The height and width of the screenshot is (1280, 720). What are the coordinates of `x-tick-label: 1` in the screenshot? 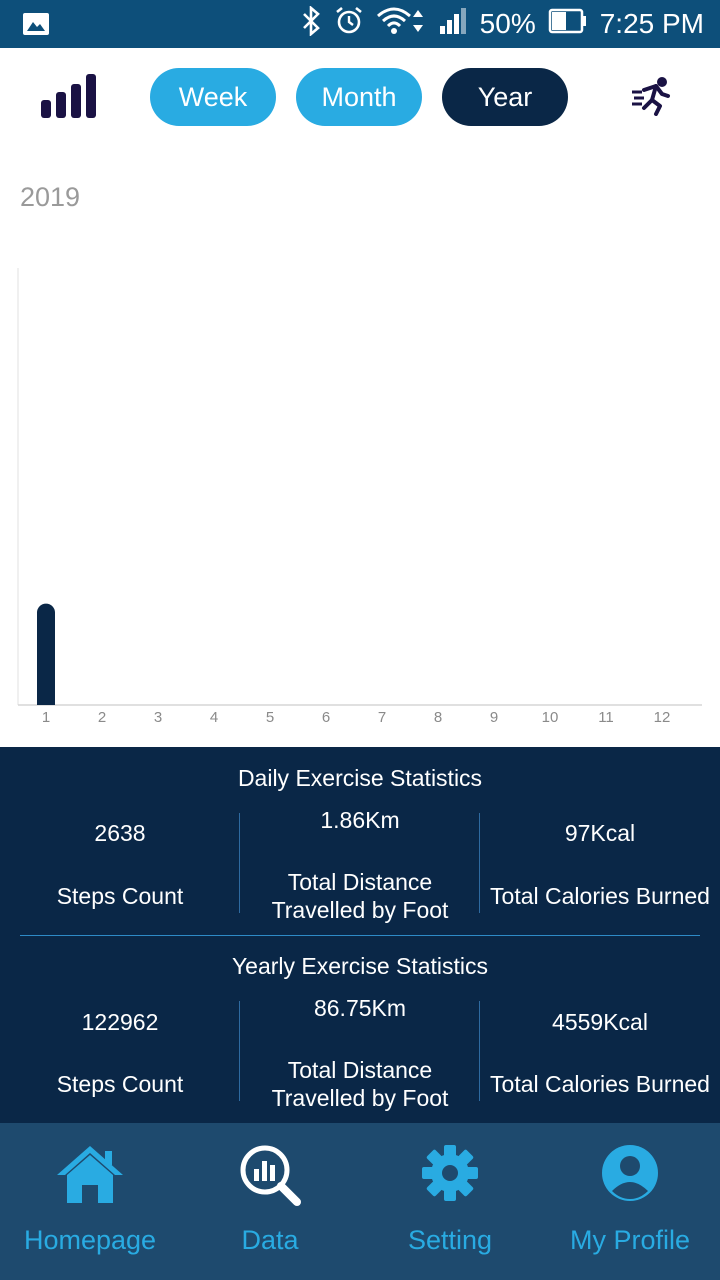 It's located at (46, 717).